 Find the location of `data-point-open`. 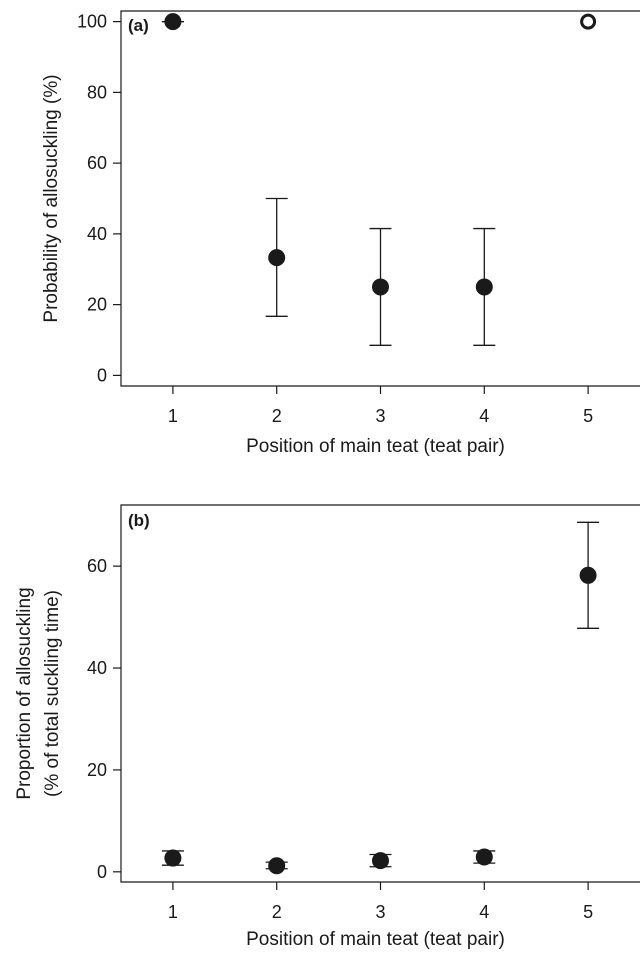

data-point-open is located at coordinates (588, 21).